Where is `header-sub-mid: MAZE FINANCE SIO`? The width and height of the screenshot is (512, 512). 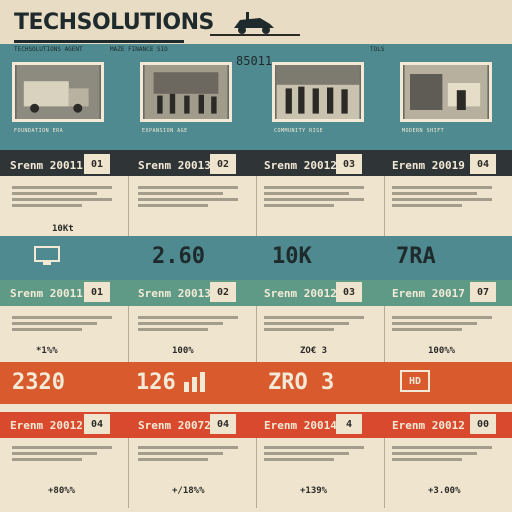 header-sub-mid: MAZE FINANCE SIO is located at coordinates (139, 49).